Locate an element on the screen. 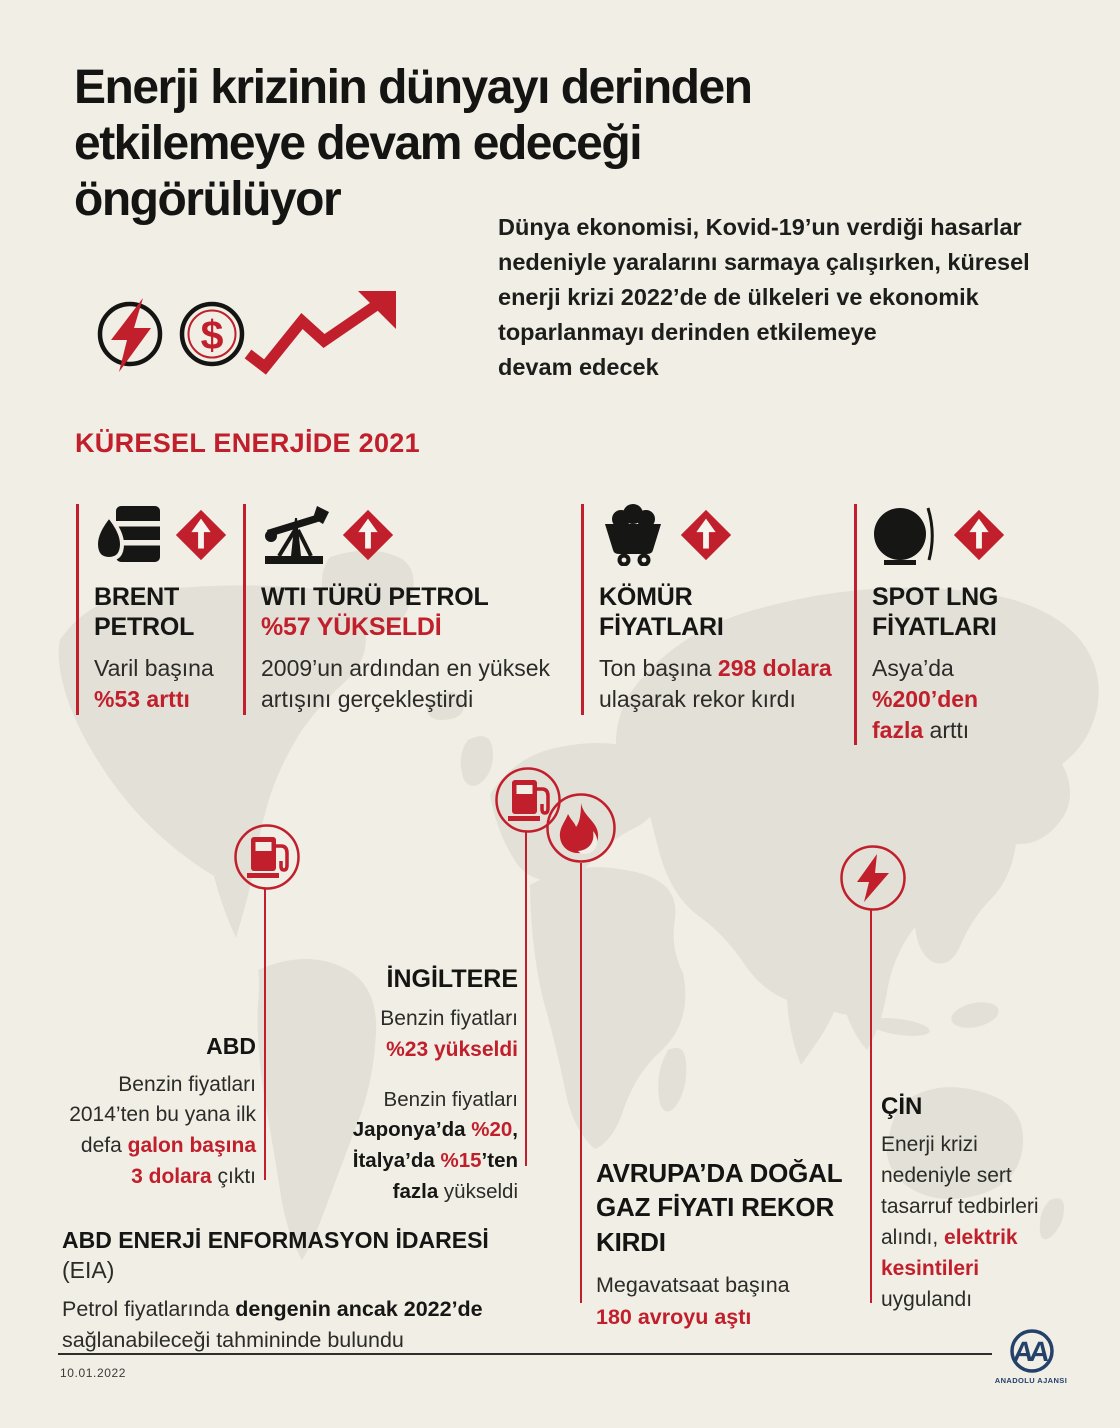  stat-title: KÖMÜR FİYATLARI is located at coordinates (661, 612).